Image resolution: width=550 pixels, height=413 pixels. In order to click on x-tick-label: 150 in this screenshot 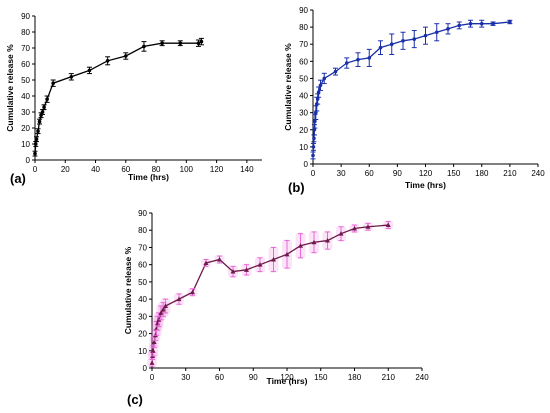, I will do `click(321, 377)`.